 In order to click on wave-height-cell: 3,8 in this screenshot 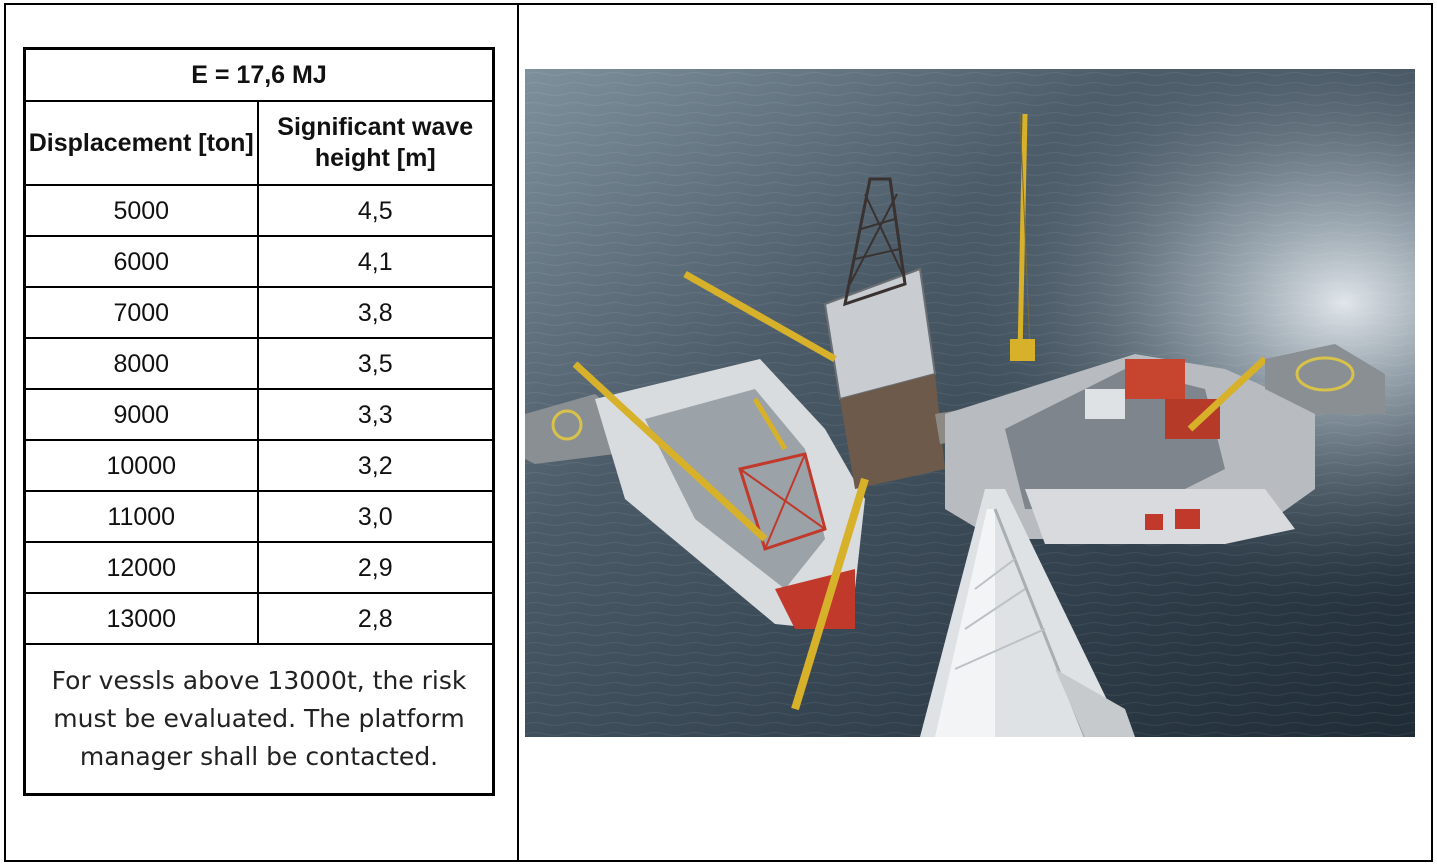, I will do `click(375, 312)`.